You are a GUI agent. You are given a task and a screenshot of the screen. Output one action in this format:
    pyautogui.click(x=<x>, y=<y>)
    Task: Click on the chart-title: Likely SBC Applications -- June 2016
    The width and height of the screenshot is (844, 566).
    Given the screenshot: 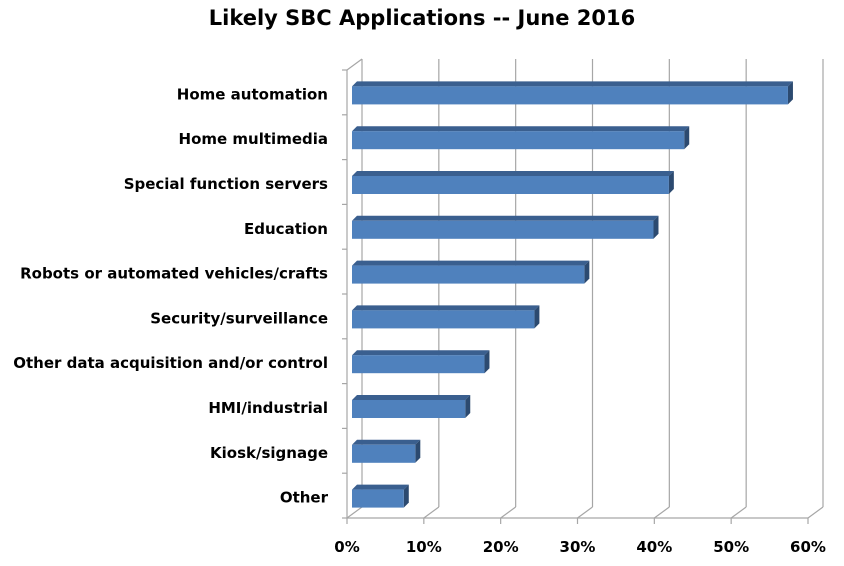 What is the action you would take?
    pyautogui.click(x=422, y=18)
    